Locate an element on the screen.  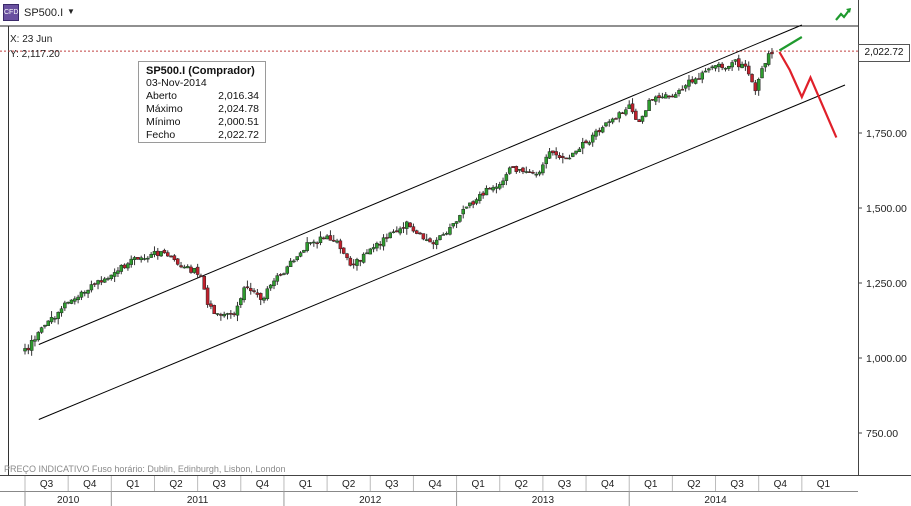
tooltip-label: Máximo is located at coordinates (164, 109).